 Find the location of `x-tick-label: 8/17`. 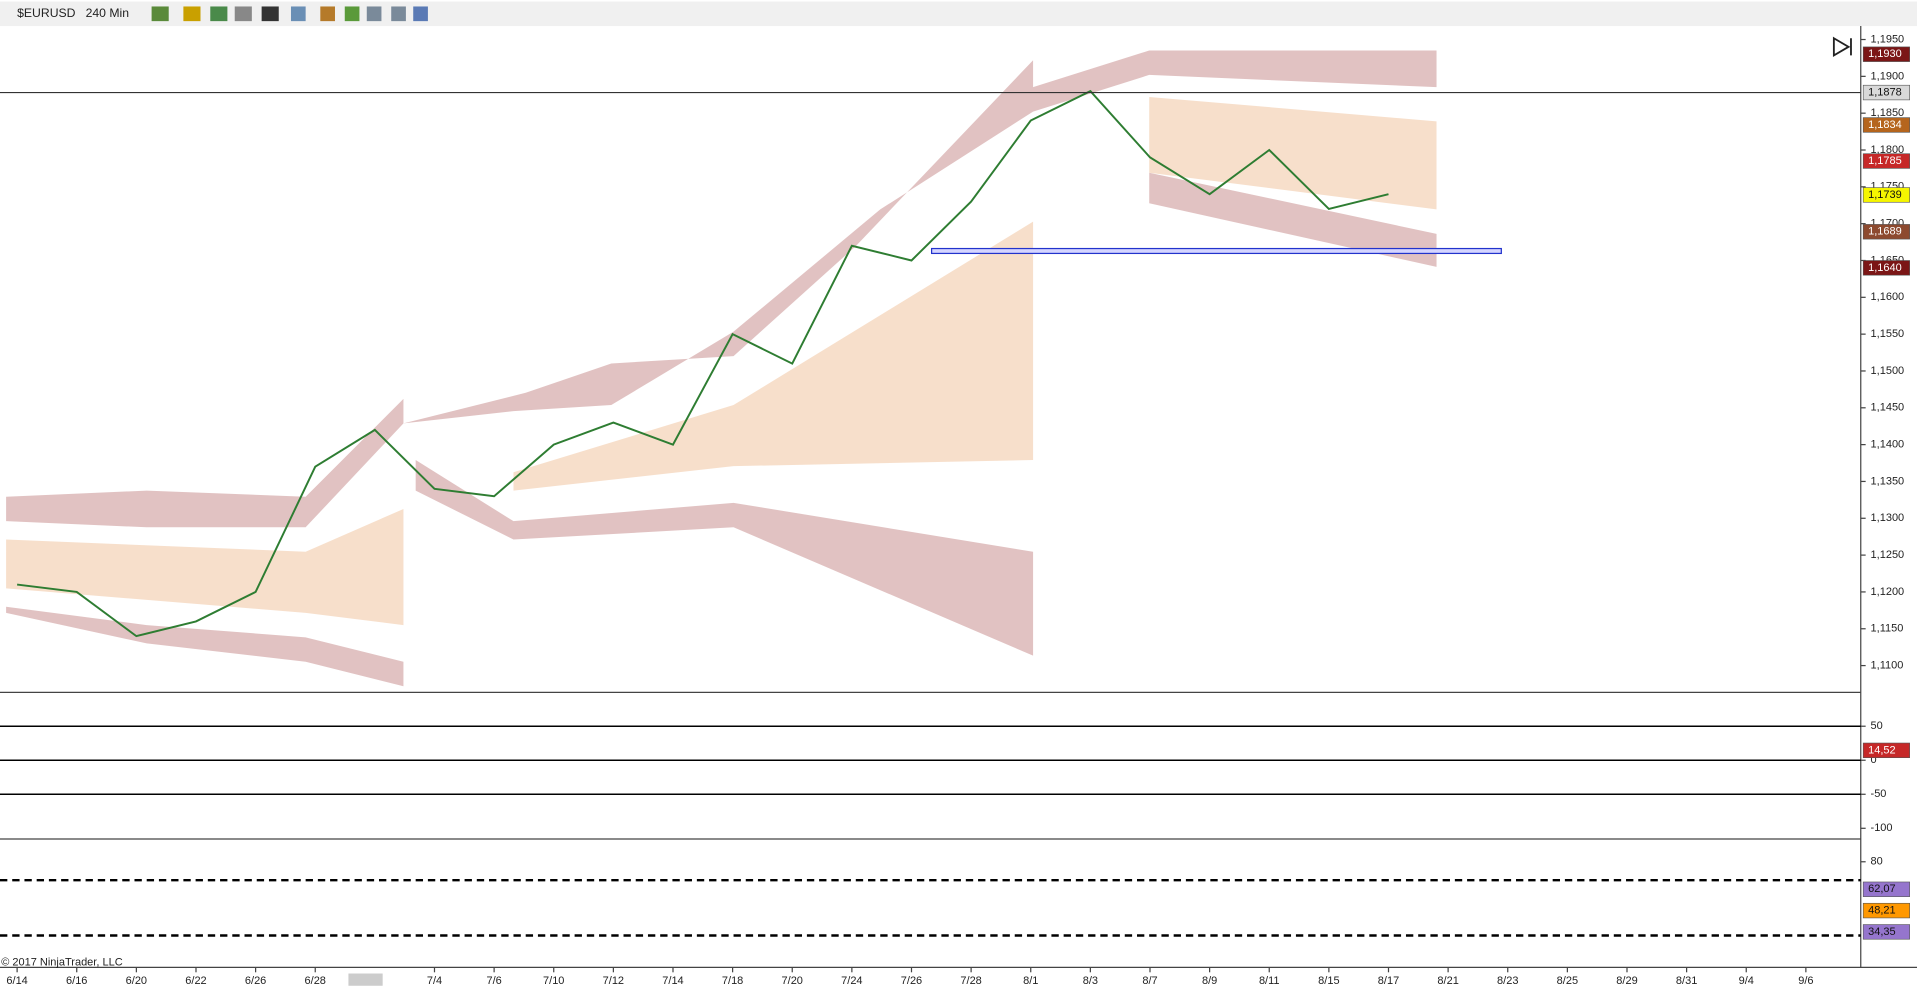

x-tick-label: 8/17 is located at coordinates (1388, 981).